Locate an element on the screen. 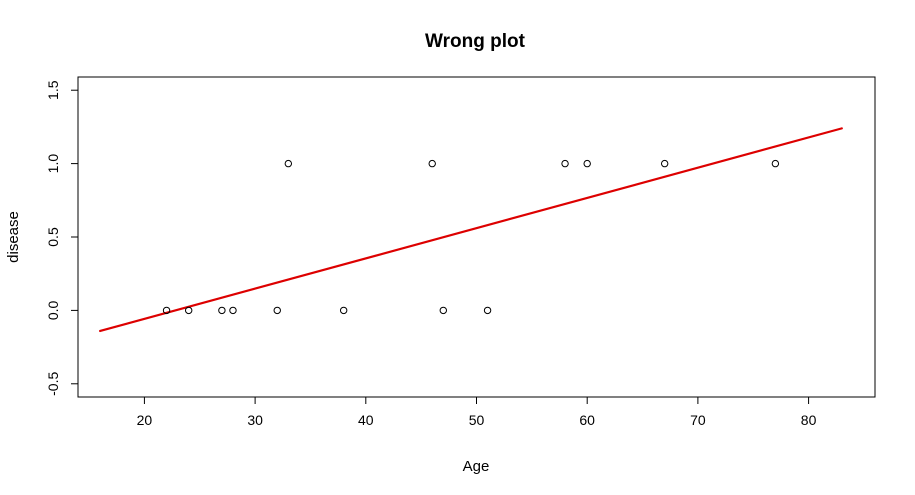 The height and width of the screenshot is (495, 915). y-axis-label: disease is located at coordinates (13, 237).